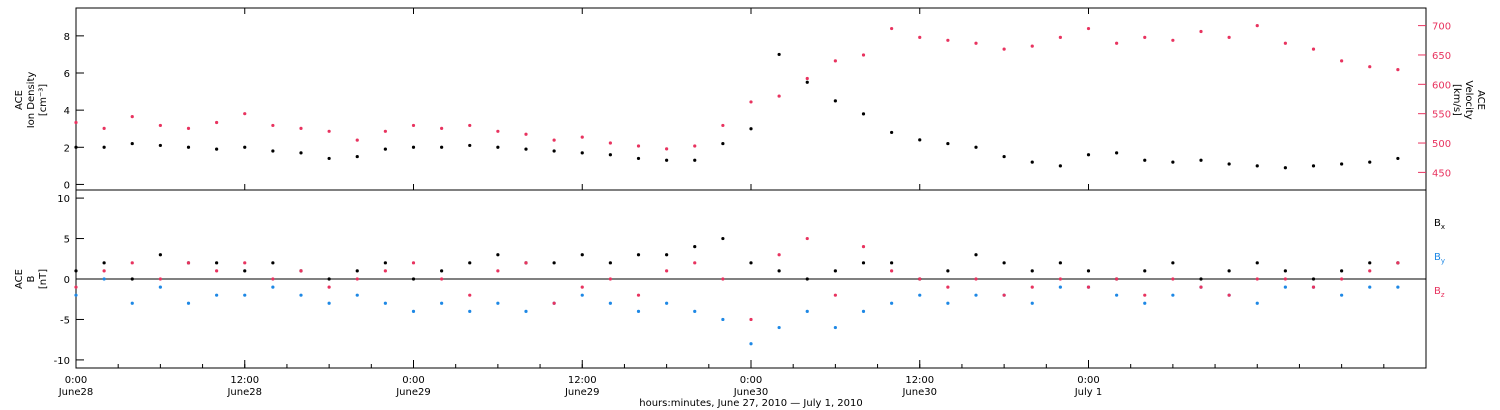 The image size is (1500, 410). Describe the element at coordinates (1441, 56) in the screenshot. I see `top-right-tick-label: 650` at that location.